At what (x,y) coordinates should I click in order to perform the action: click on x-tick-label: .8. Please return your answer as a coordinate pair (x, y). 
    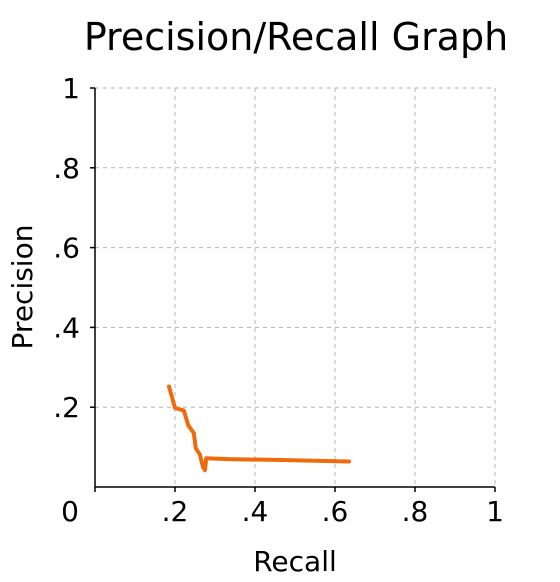
    Looking at the image, I should click on (415, 511).